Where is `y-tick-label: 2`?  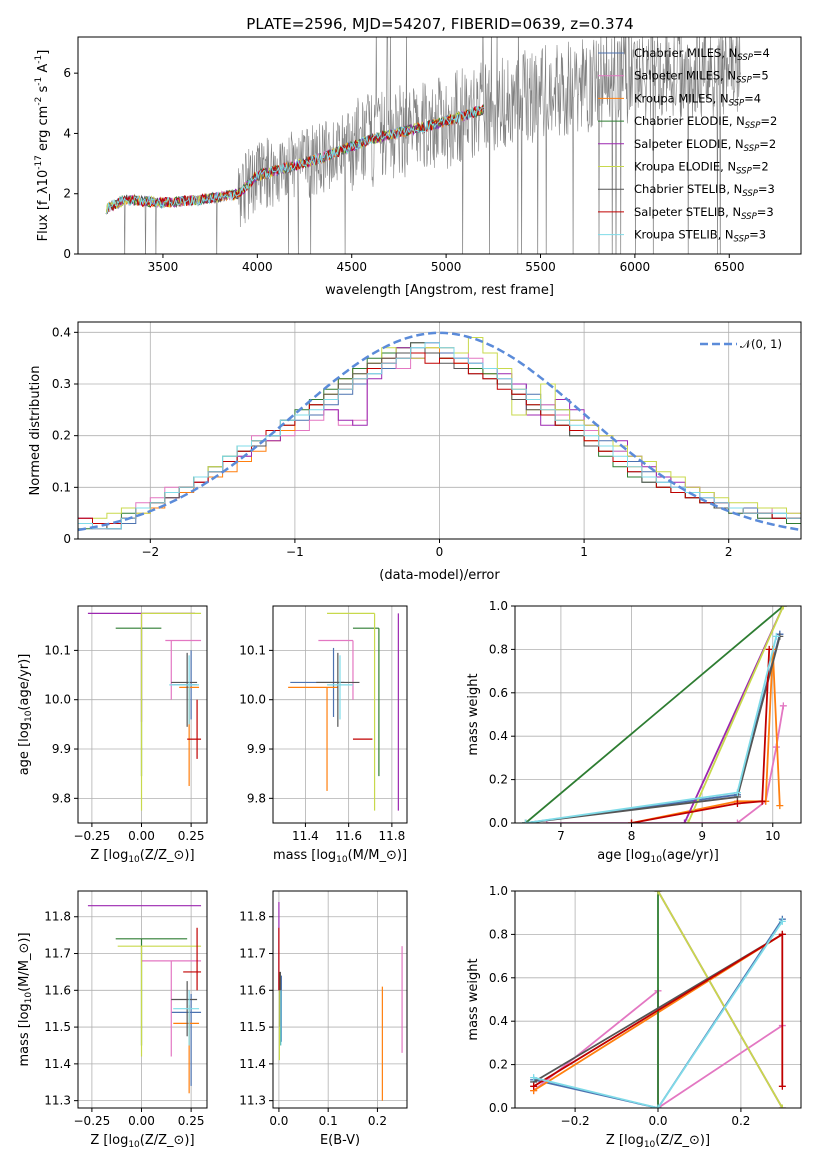
y-tick-label: 2 is located at coordinates (67, 194).